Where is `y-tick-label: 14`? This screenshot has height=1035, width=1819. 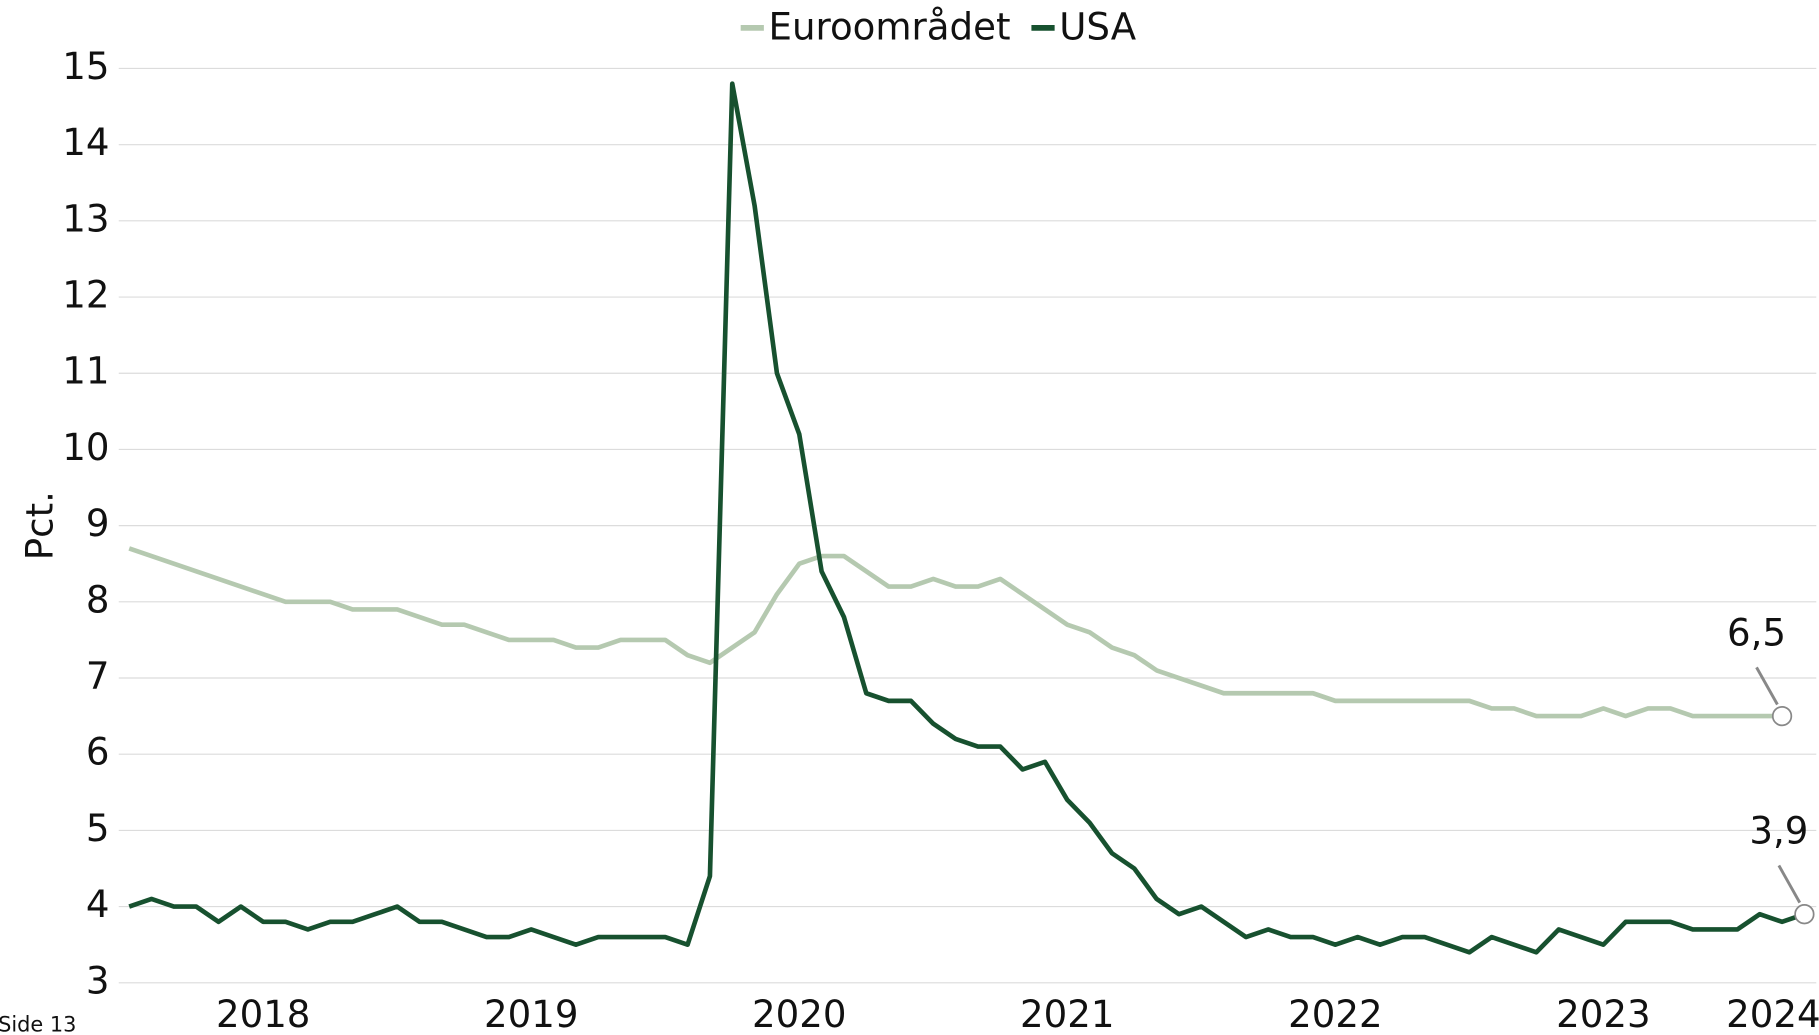
y-tick-label: 14 is located at coordinates (85, 142).